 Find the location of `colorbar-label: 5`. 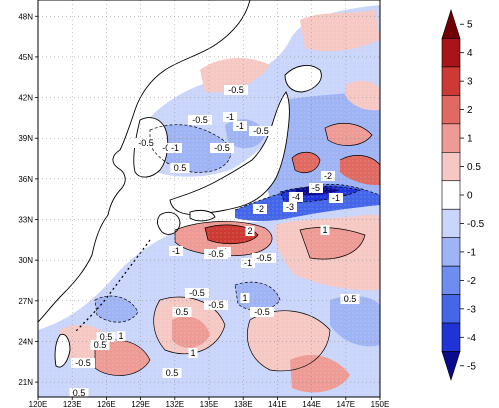

colorbar-label: 5 is located at coordinates (470, 25).